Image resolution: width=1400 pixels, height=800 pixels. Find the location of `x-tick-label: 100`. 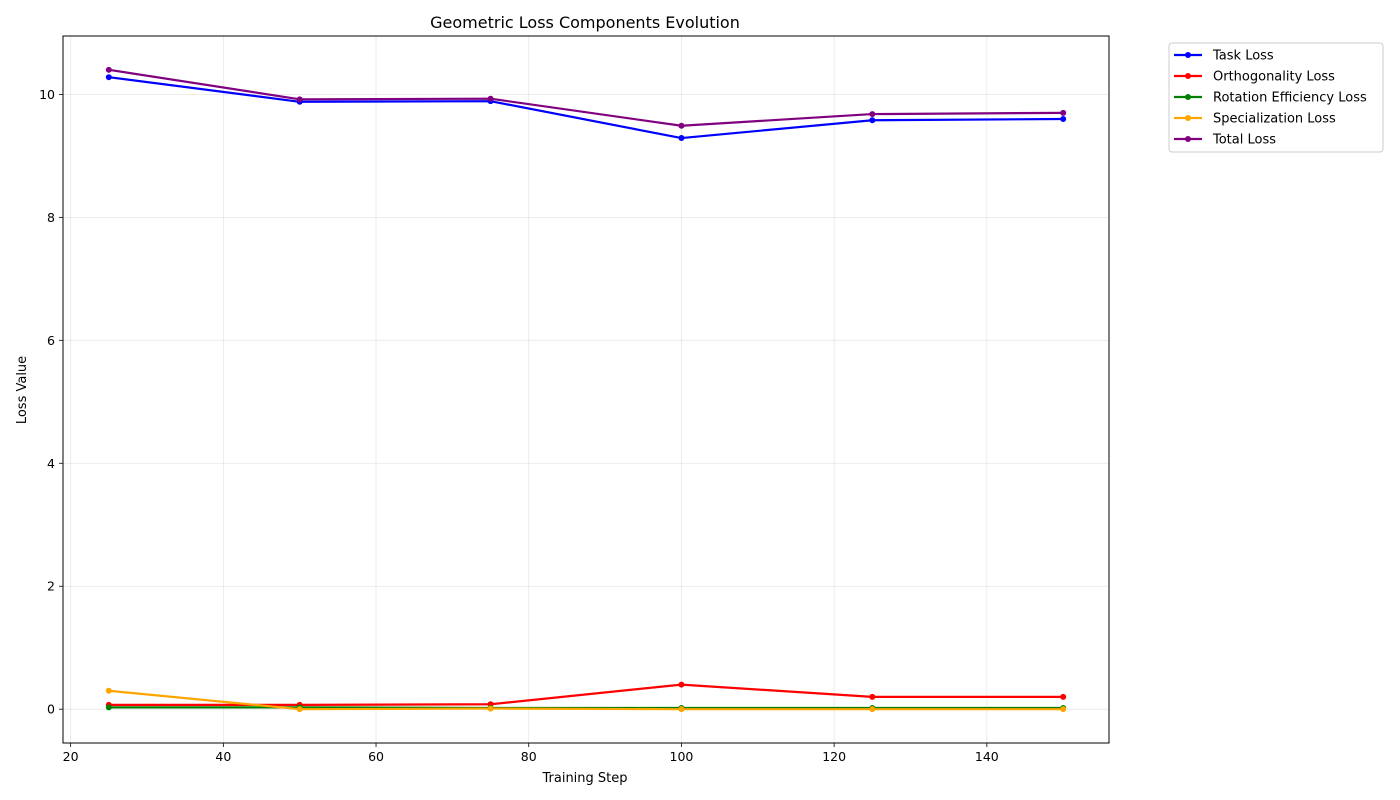

x-tick-label: 100 is located at coordinates (682, 756).